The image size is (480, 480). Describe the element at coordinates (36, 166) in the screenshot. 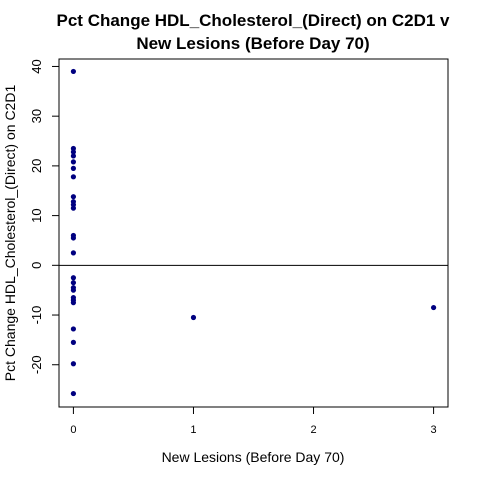

I see `y-tick-label: 20` at that location.